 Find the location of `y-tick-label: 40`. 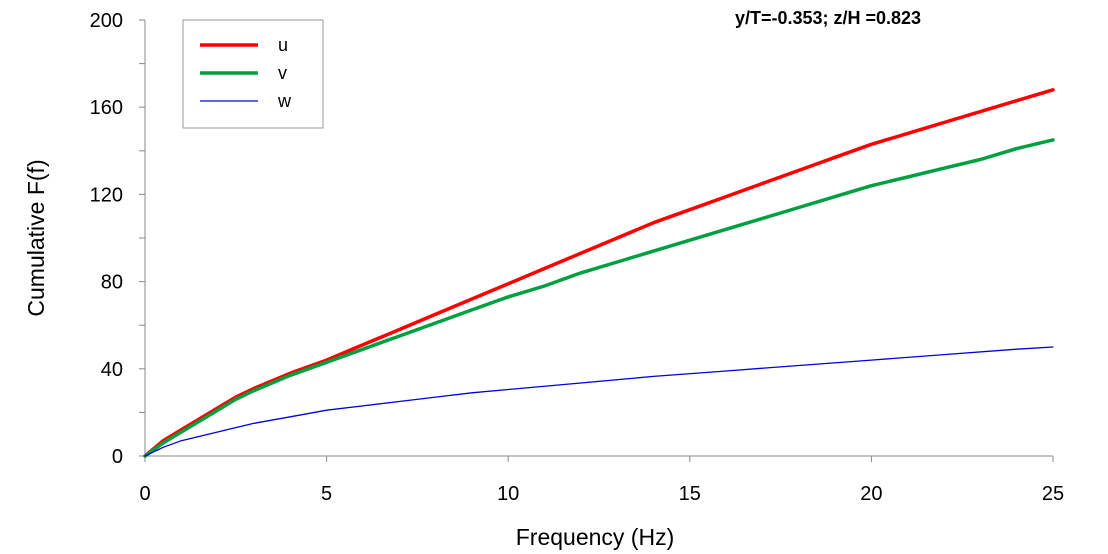

y-tick-label: 40 is located at coordinates (112, 370).